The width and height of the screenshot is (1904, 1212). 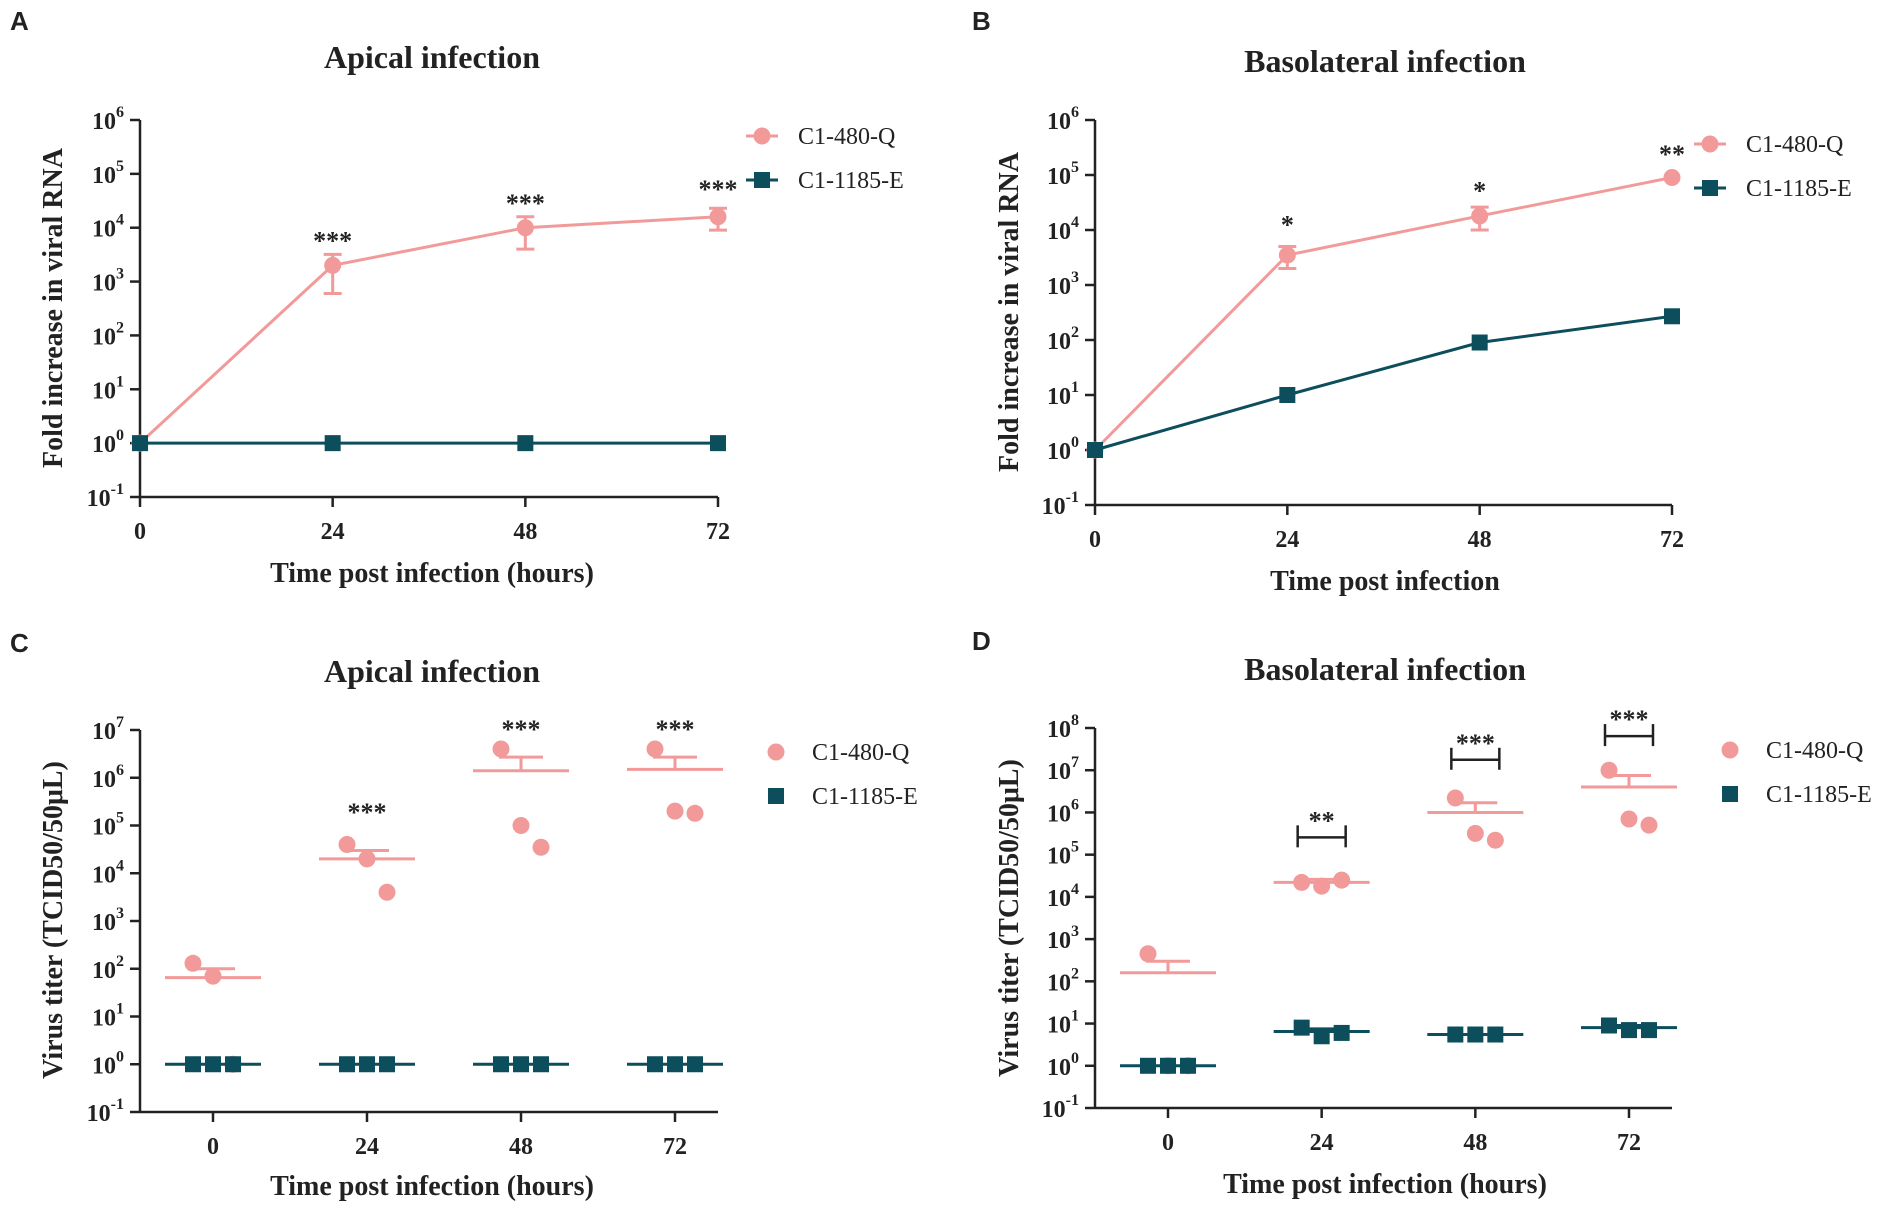 What do you see at coordinates (1063, 174) in the screenshot?
I see `y-tick-label: 10⁵` at bounding box center [1063, 174].